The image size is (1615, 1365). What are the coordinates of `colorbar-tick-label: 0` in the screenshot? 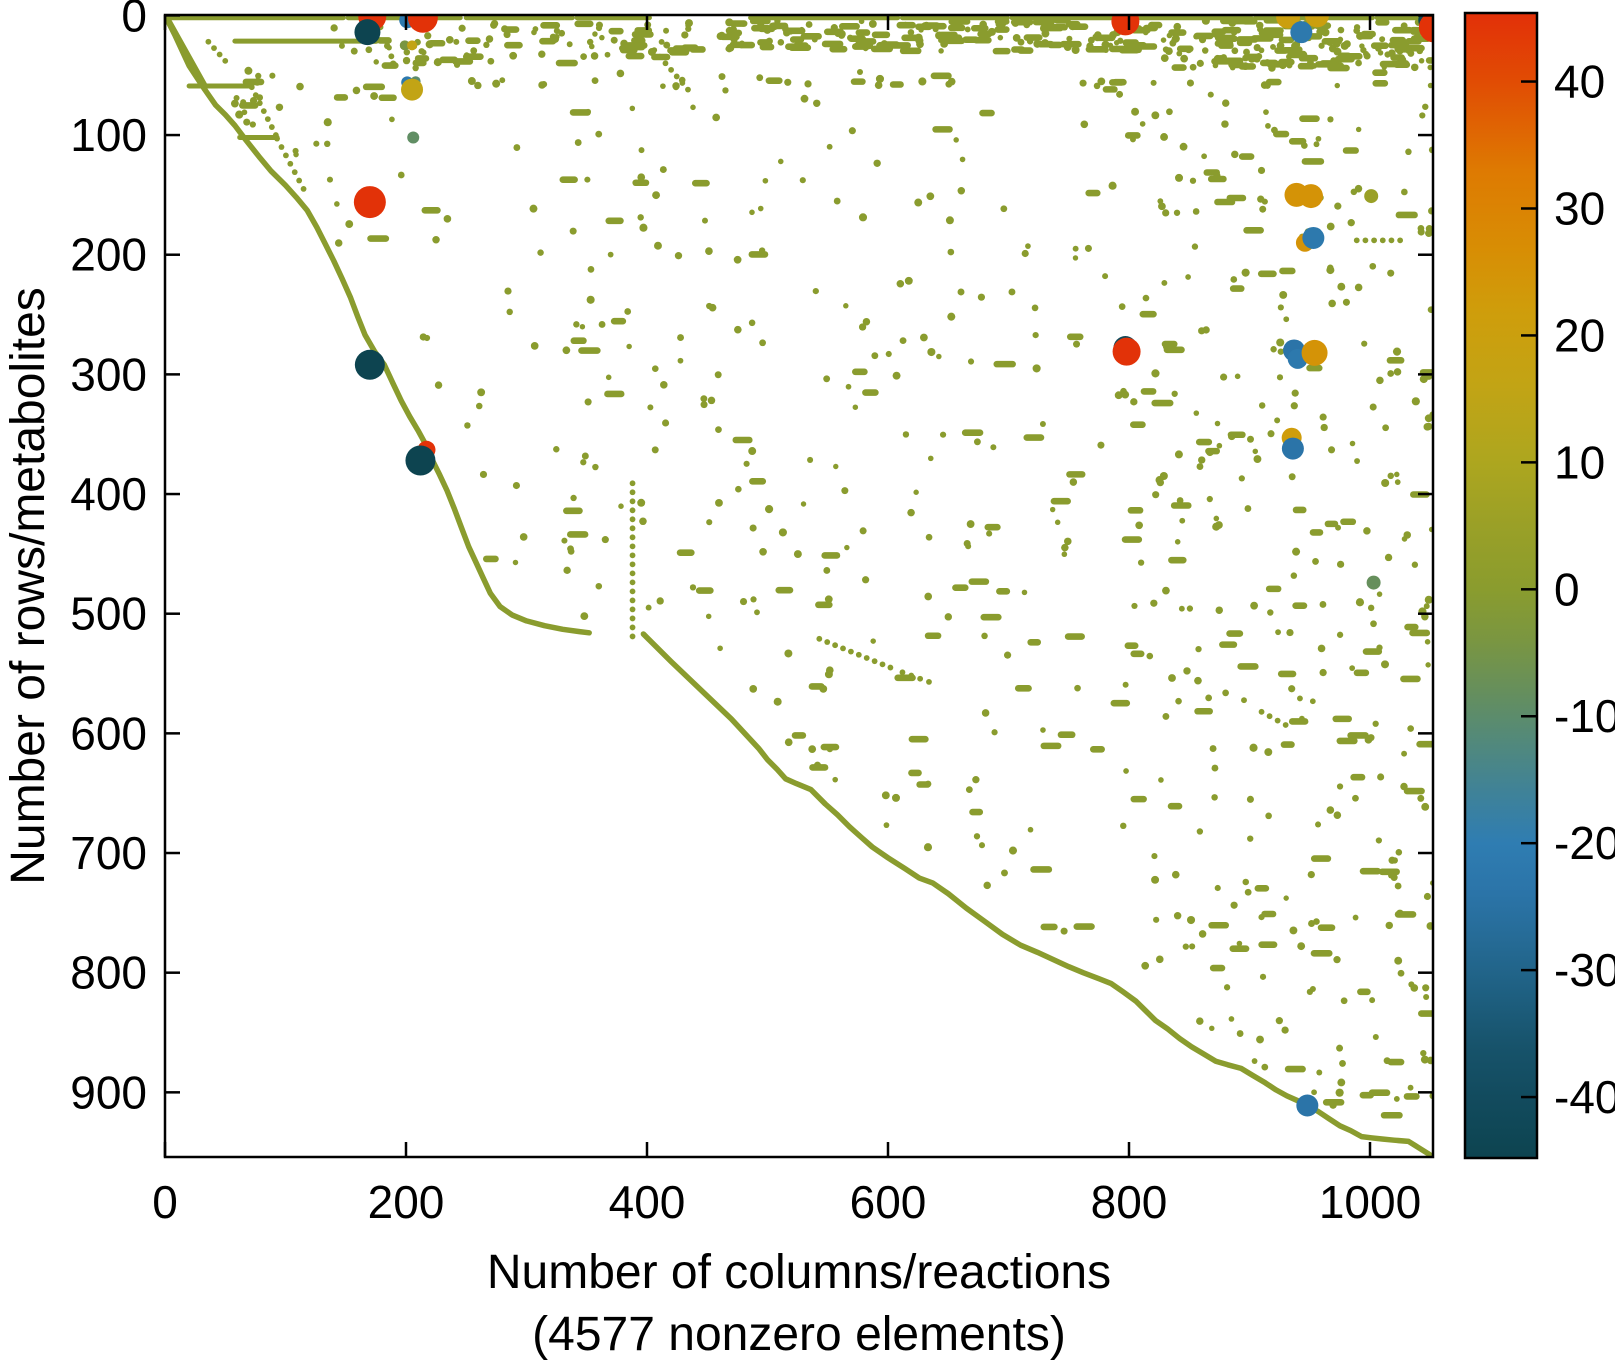 It's located at (1567, 589).